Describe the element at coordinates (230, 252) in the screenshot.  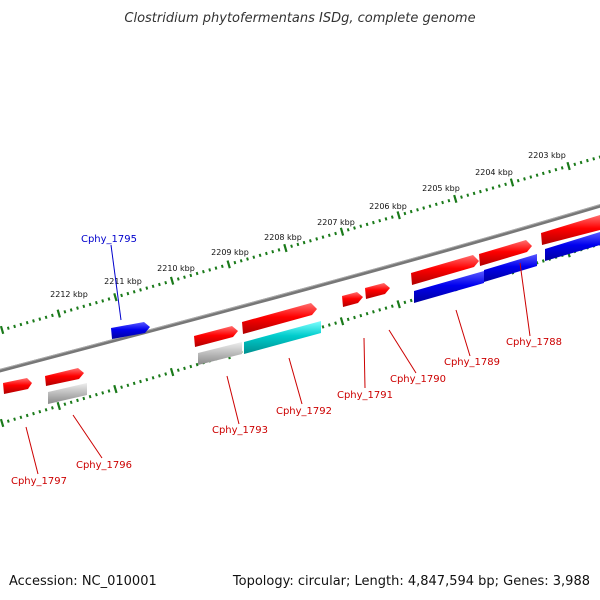
I see `kbp-label: 2209 kbp` at that location.